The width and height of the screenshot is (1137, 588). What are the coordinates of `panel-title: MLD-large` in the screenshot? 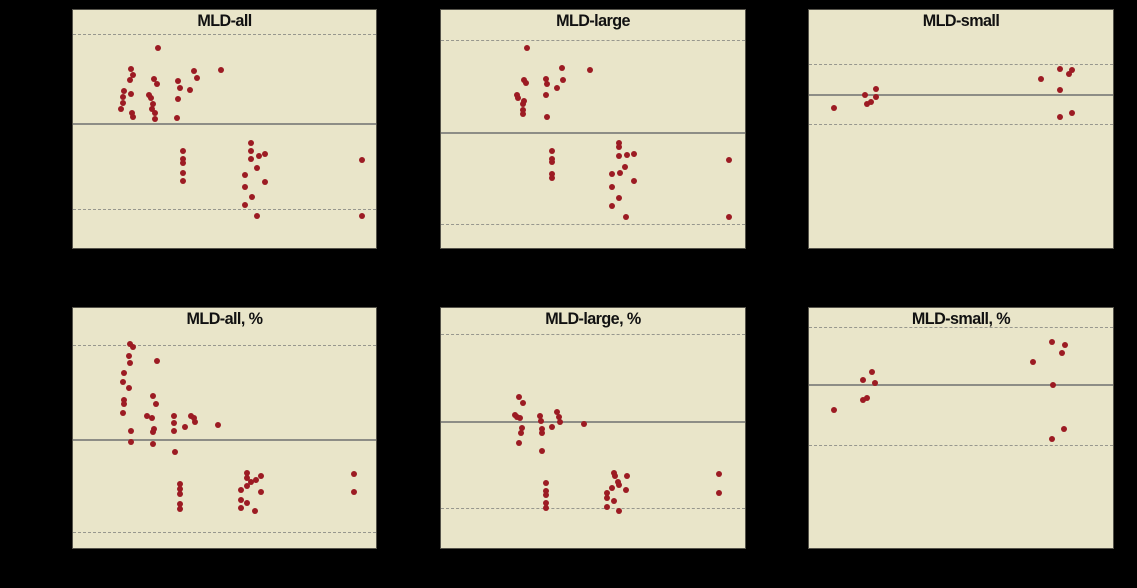 It's located at (593, 20).